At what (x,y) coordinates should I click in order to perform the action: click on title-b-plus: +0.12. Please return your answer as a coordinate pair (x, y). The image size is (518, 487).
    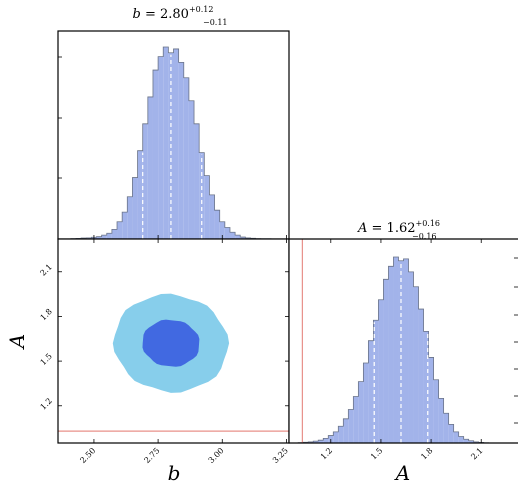
    Looking at the image, I should click on (201, 9).